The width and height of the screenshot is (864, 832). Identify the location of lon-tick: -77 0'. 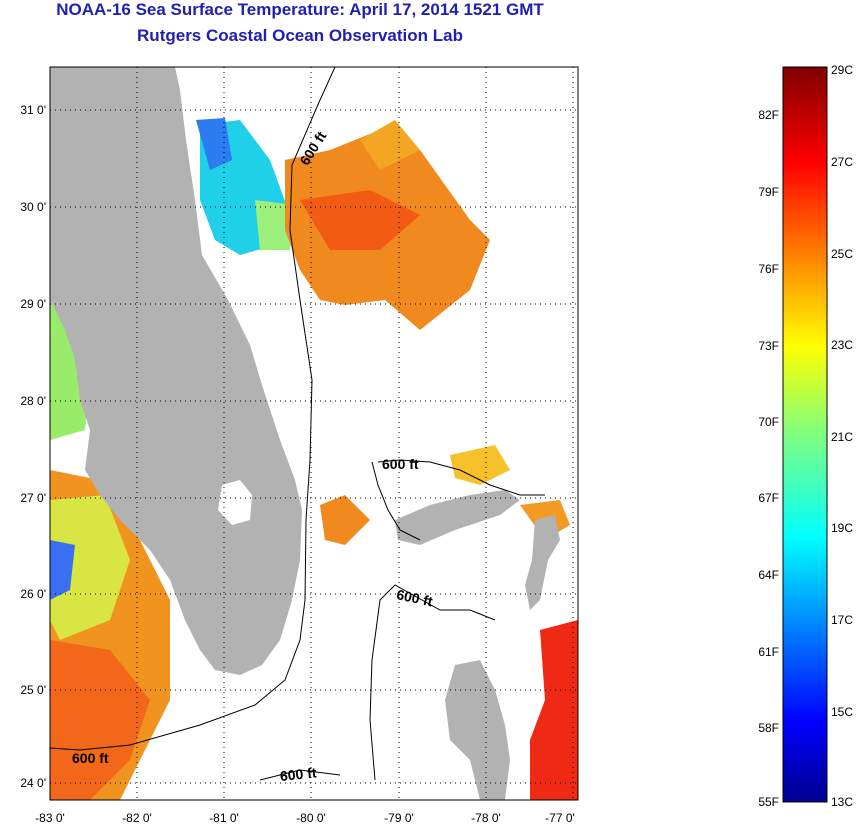
(560, 818).